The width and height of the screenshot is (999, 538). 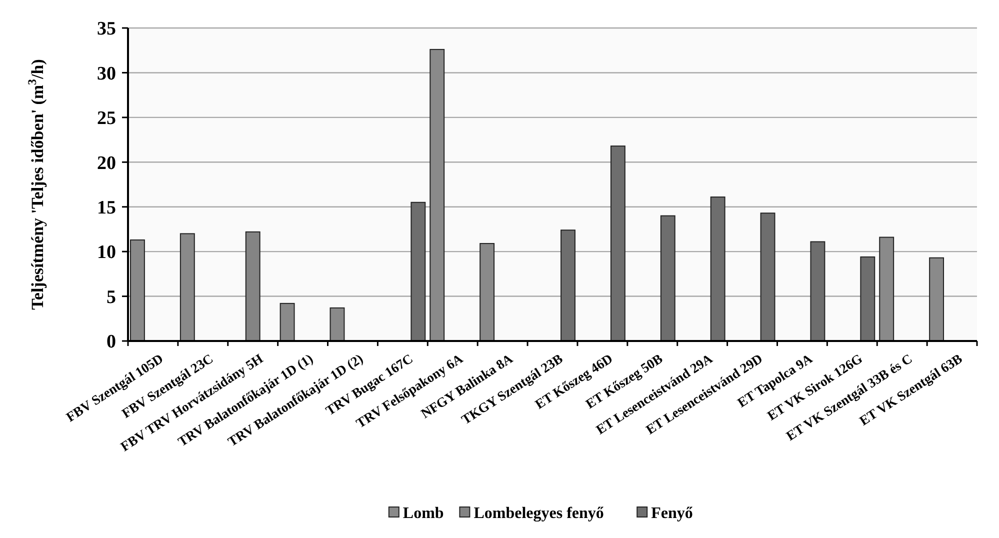 I want to click on y-tick-label: 25, so click(x=106, y=119).